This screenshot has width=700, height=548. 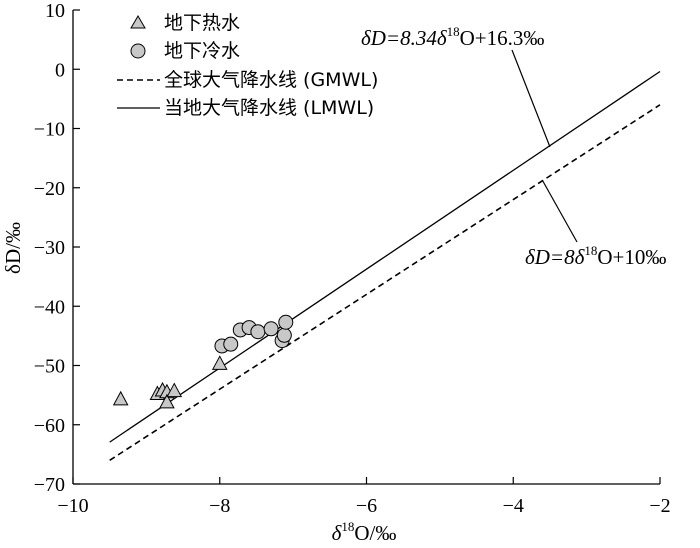 What do you see at coordinates (138, 51) in the screenshot?
I see `legend-circle-marker` at bounding box center [138, 51].